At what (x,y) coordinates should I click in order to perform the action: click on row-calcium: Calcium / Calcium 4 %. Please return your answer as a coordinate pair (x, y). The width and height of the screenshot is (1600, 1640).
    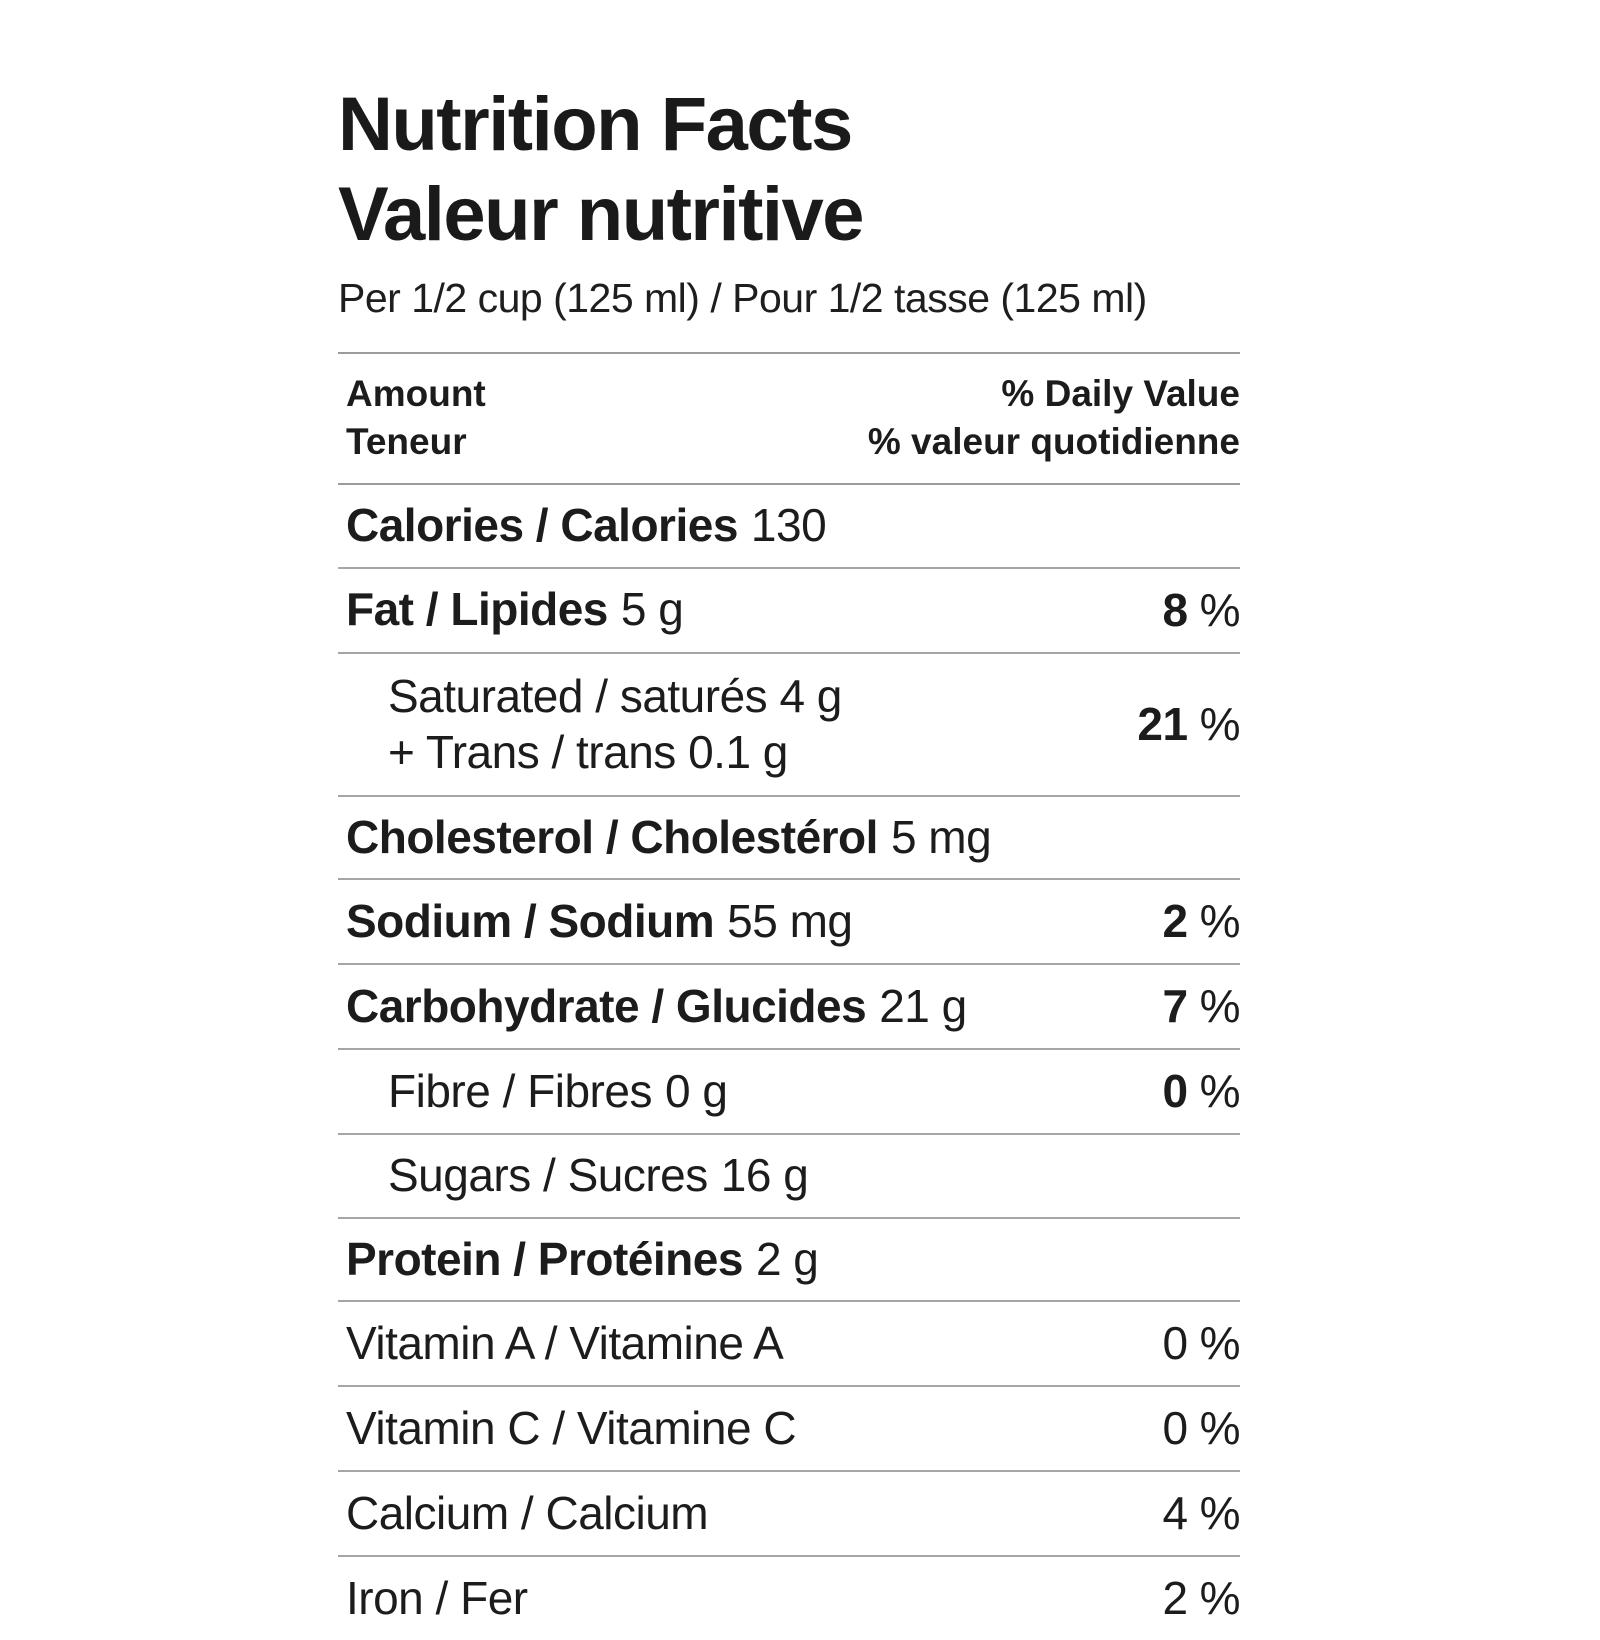
    Looking at the image, I should click on (789, 1515).